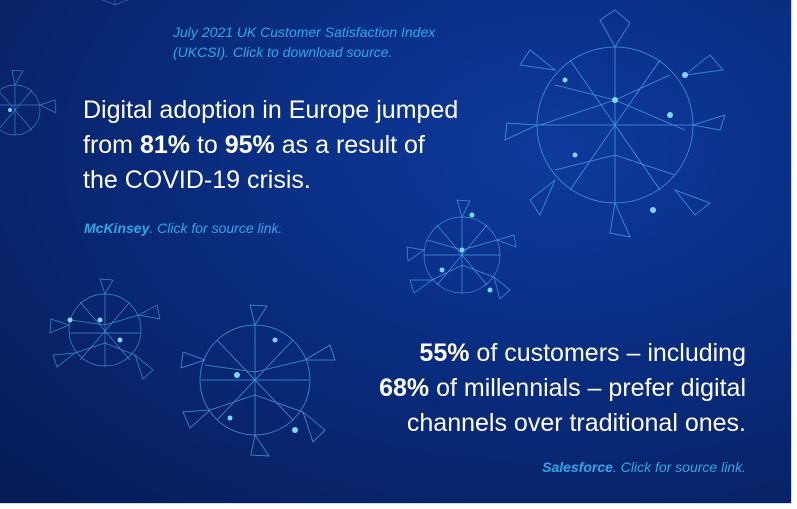 This screenshot has height=509, width=797. What do you see at coordinates (28, 102) in the screenshot?
I see `virus-illustration-topleft` at bounding box center [28, 102].